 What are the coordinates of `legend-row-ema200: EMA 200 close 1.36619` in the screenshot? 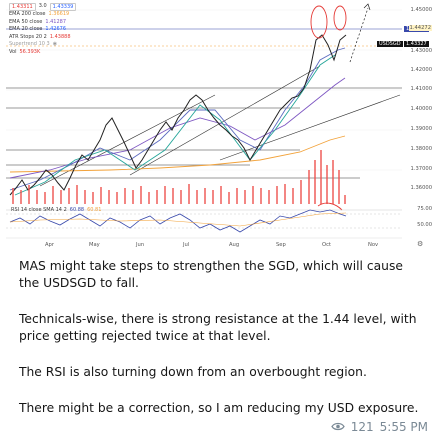 It's located at (42, 15).